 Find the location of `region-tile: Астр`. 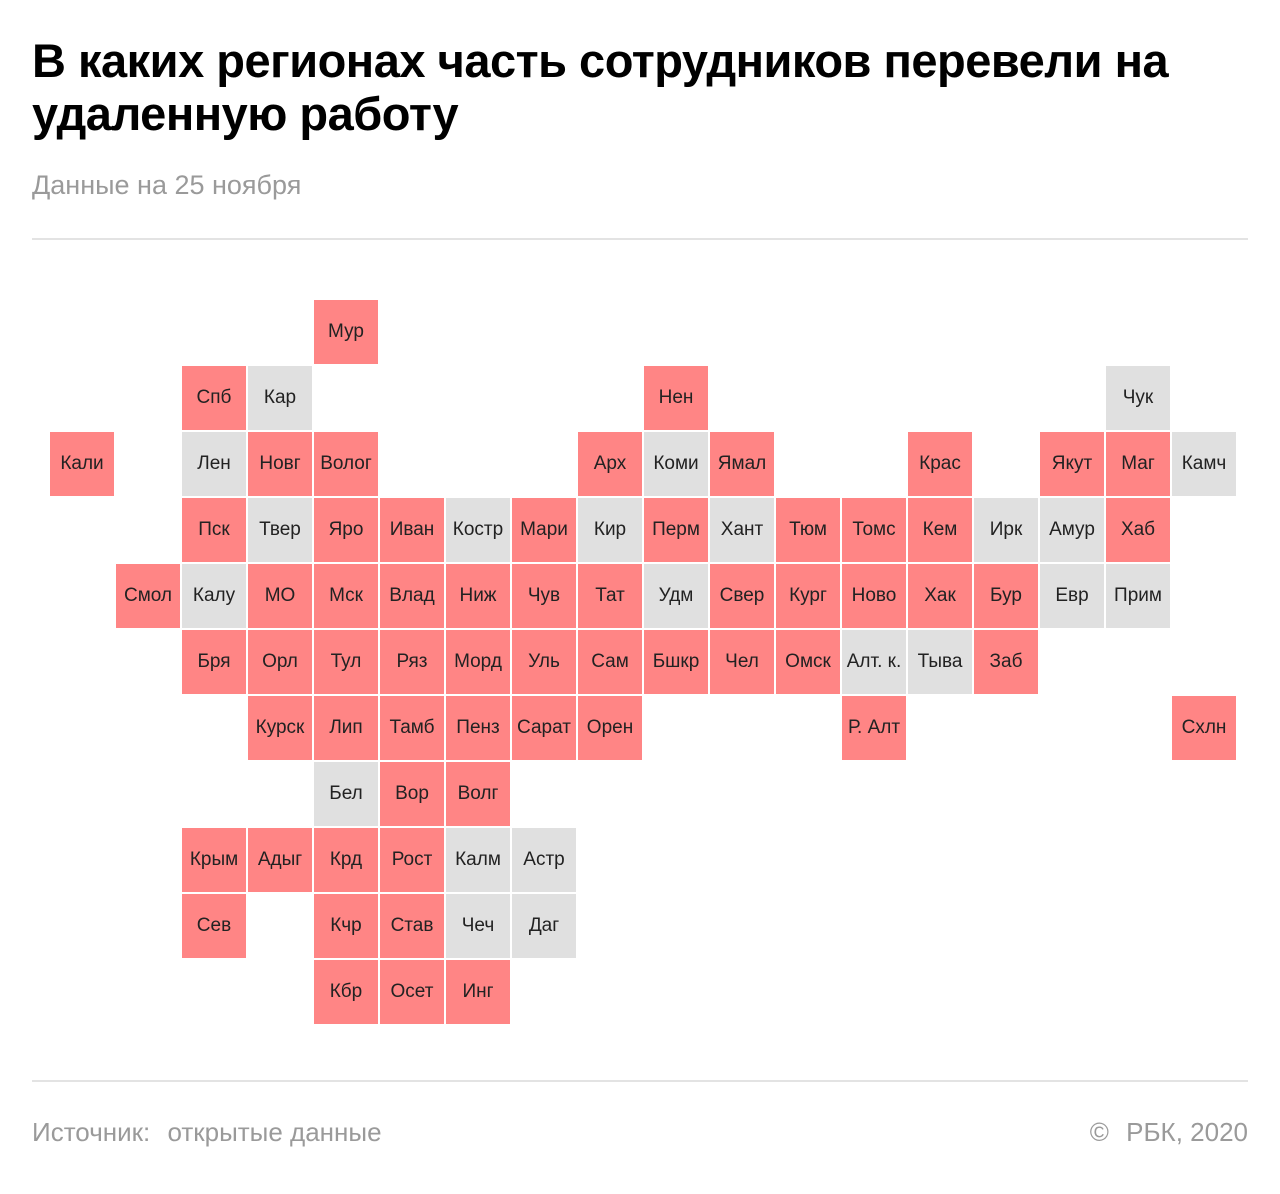

region-tile: Астр is located at coordinates (544, 860).